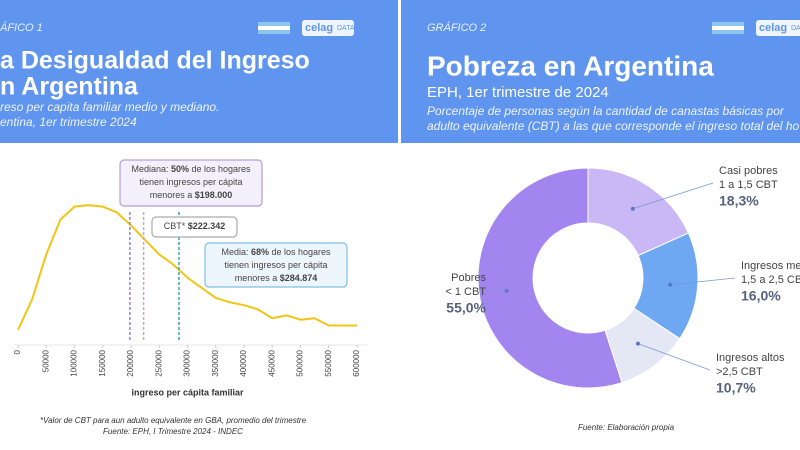 This screenshot has height=450, width=800. What do you see at coordinates (739, 201) in the screenshot?
I see `segment-value: 18,3%` at bounding box center [739, 201].